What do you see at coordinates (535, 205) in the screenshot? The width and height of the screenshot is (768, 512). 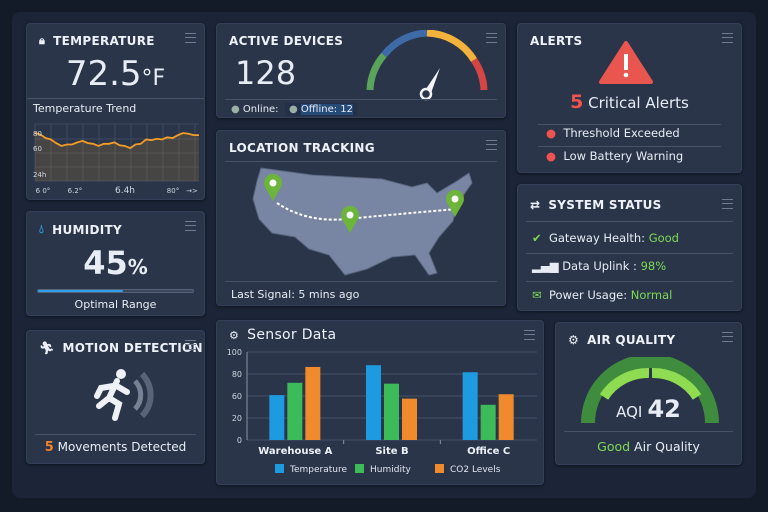 I see `network-icon: ⇄` at bounding box center [535, 205].